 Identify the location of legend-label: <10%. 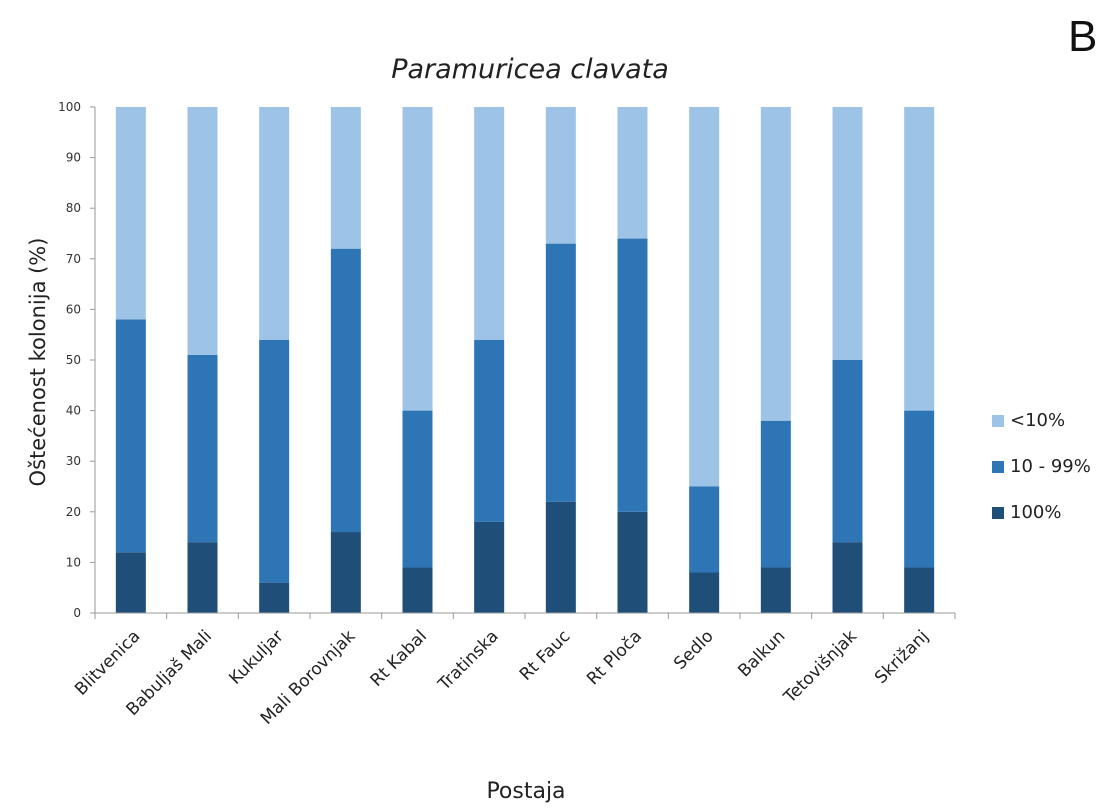
(1037, 420).